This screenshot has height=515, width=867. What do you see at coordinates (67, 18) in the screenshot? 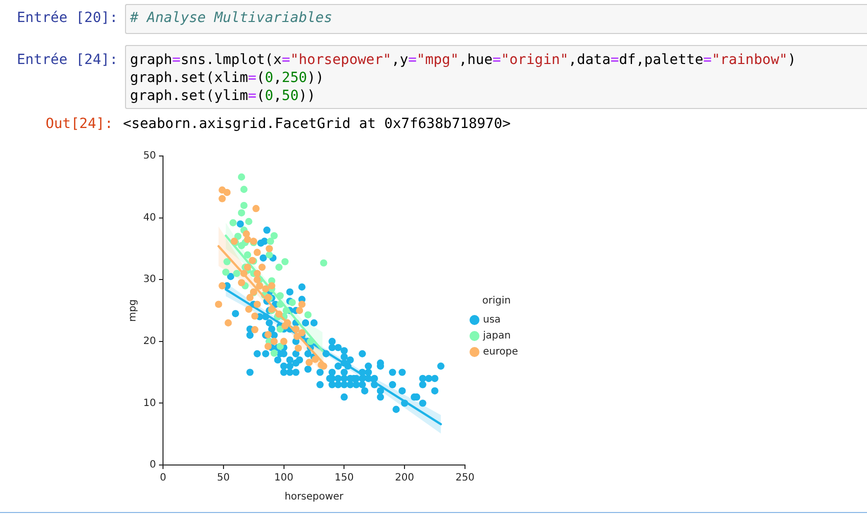
I see `text: Entrée [20]:` at bounding box center [67, 18].